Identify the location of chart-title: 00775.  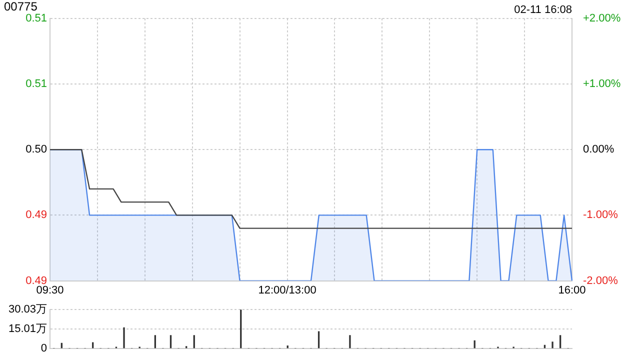
(21, 7).